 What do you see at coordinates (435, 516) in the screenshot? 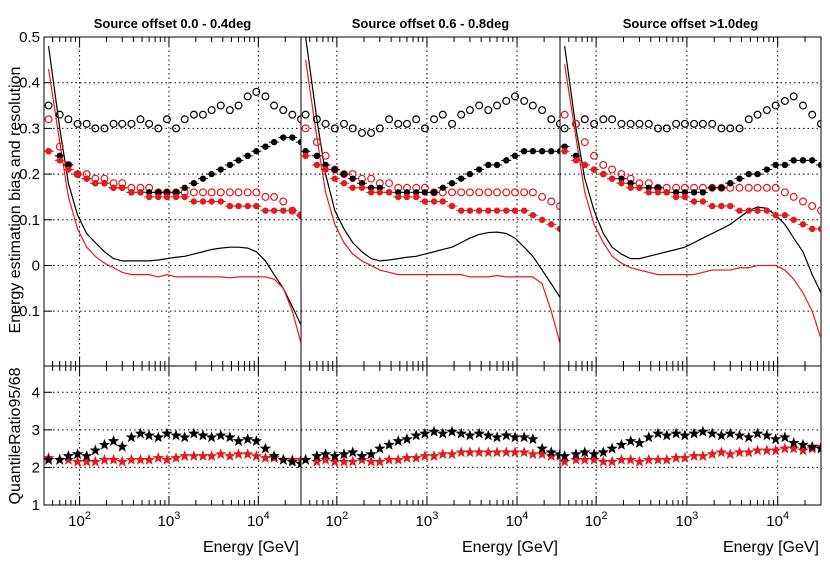
I see `x-tick-exponent: 3` at bounding box center [435, 516].